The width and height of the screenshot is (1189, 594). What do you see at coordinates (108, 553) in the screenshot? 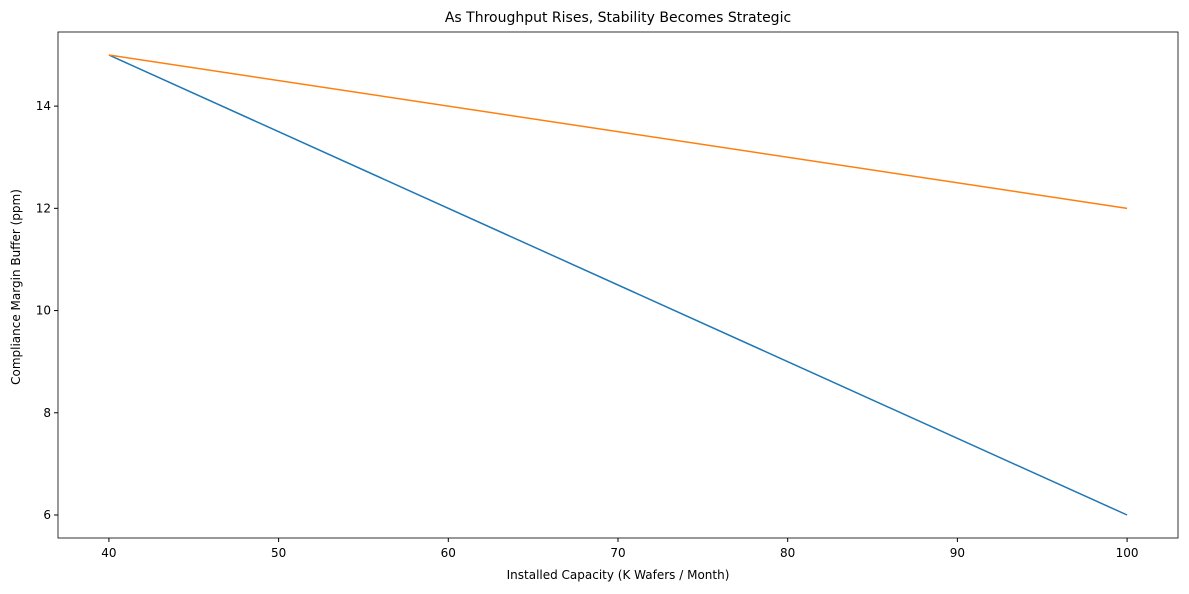
I see `x-tick-label: 40` at bounding box center [108, 553].